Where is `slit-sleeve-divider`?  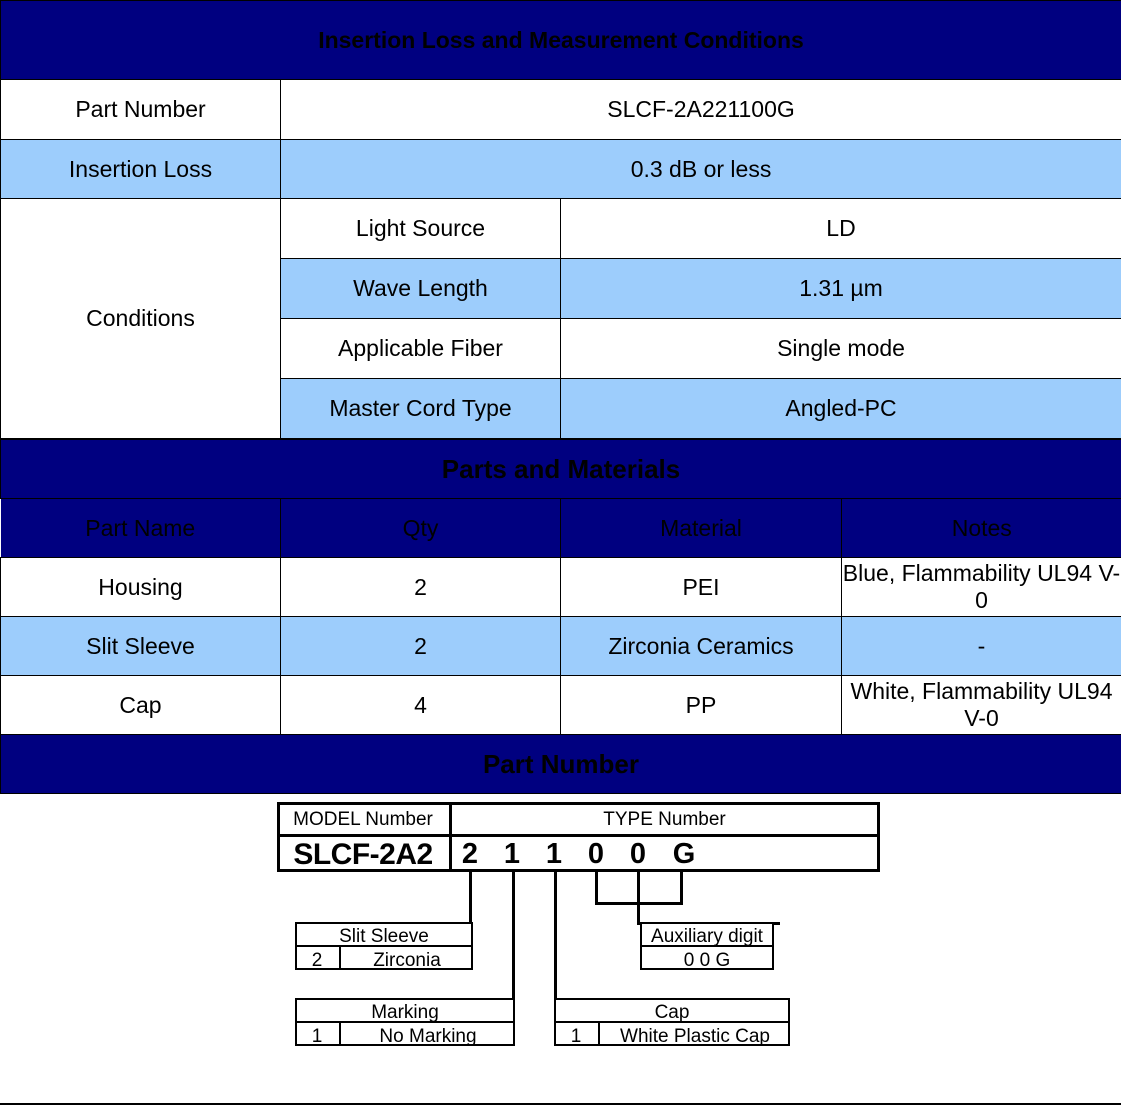
slit-sleeve-divider is located at coordinates (384, 946).